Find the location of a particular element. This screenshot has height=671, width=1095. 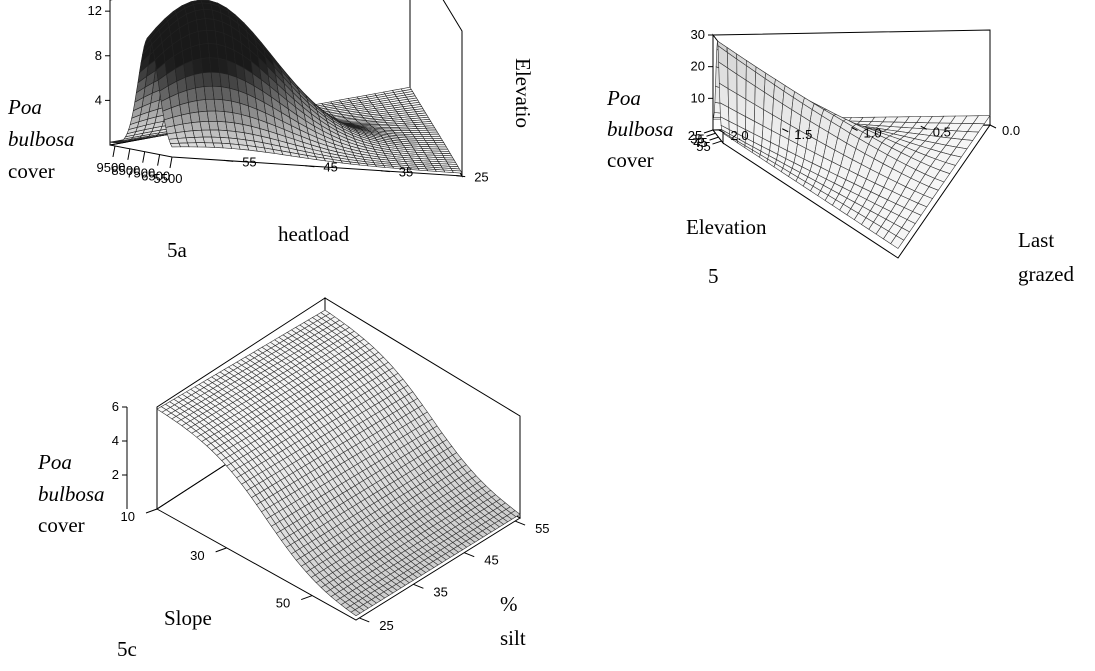

chart-5b-edge-0-tick-label: 35 is located at coordinates (697, 138).